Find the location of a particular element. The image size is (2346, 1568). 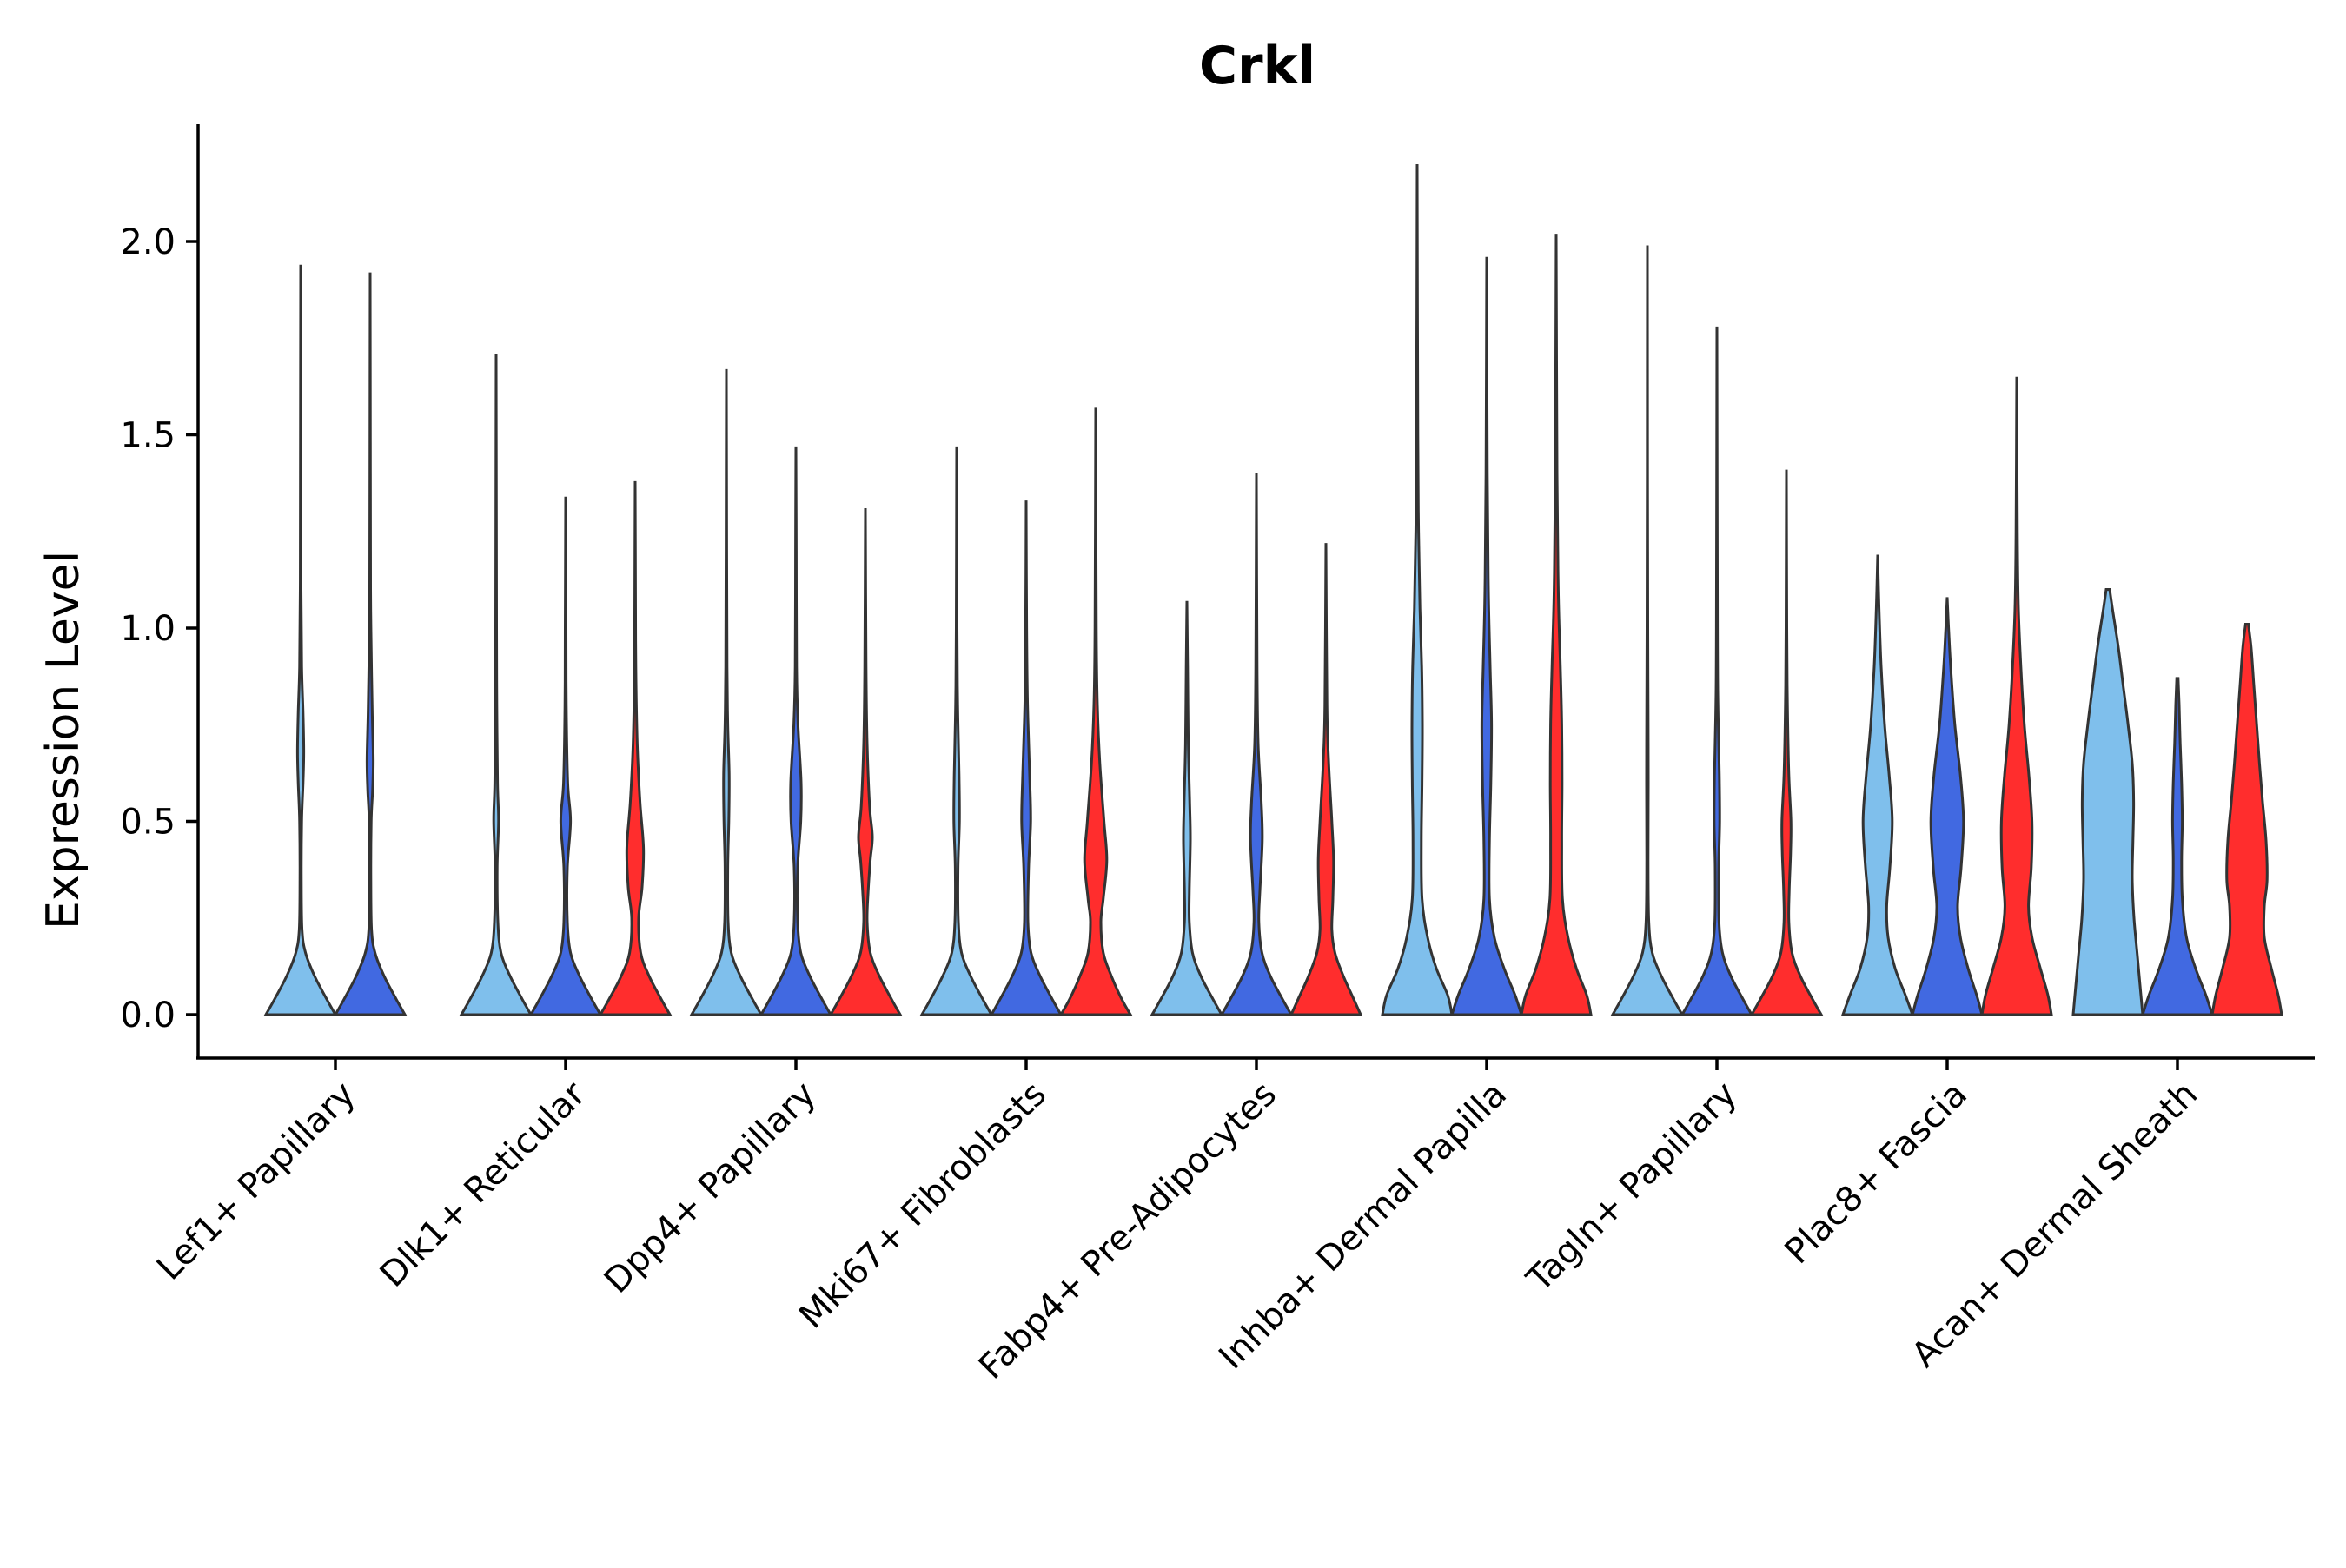

y-tick-label: 0.5 is located at coordinates (148, 823).